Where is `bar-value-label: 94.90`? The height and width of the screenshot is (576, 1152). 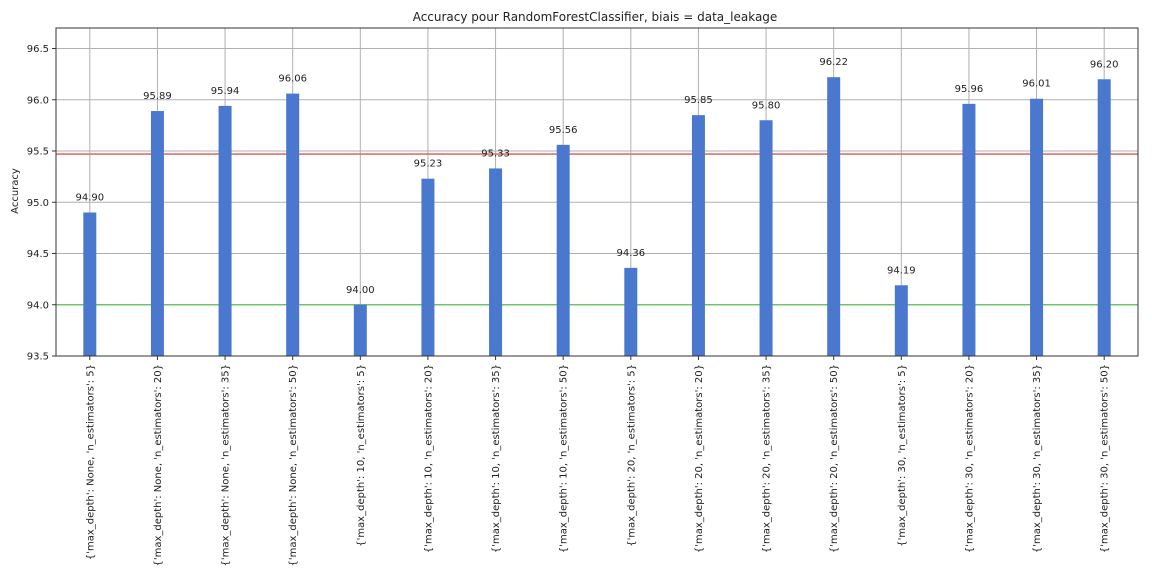 bar-value-label: 94.90 is located at coordinates (89, 198).